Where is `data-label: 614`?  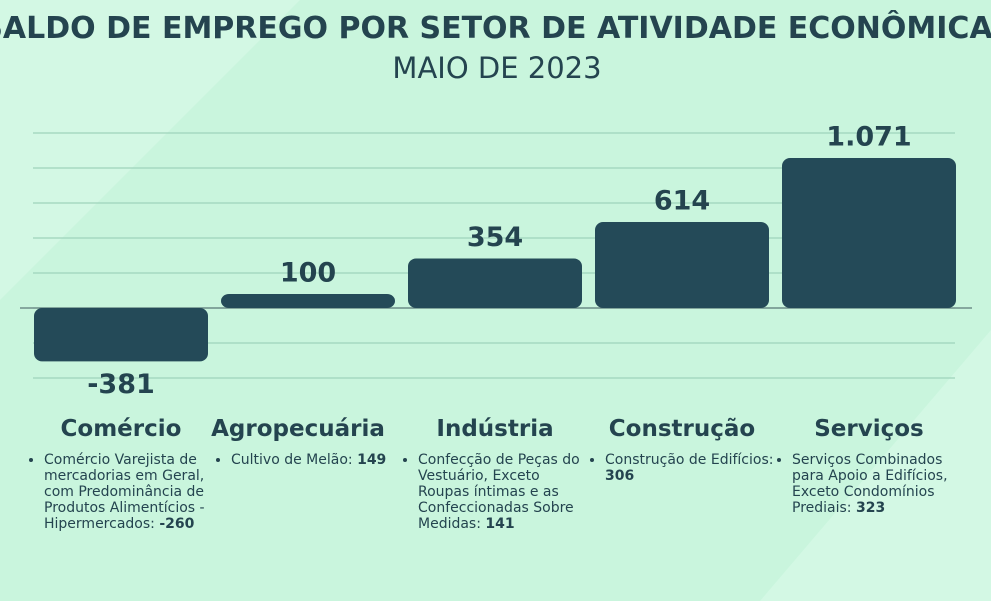 data-label: 614 is located at coordinates (682, 201).